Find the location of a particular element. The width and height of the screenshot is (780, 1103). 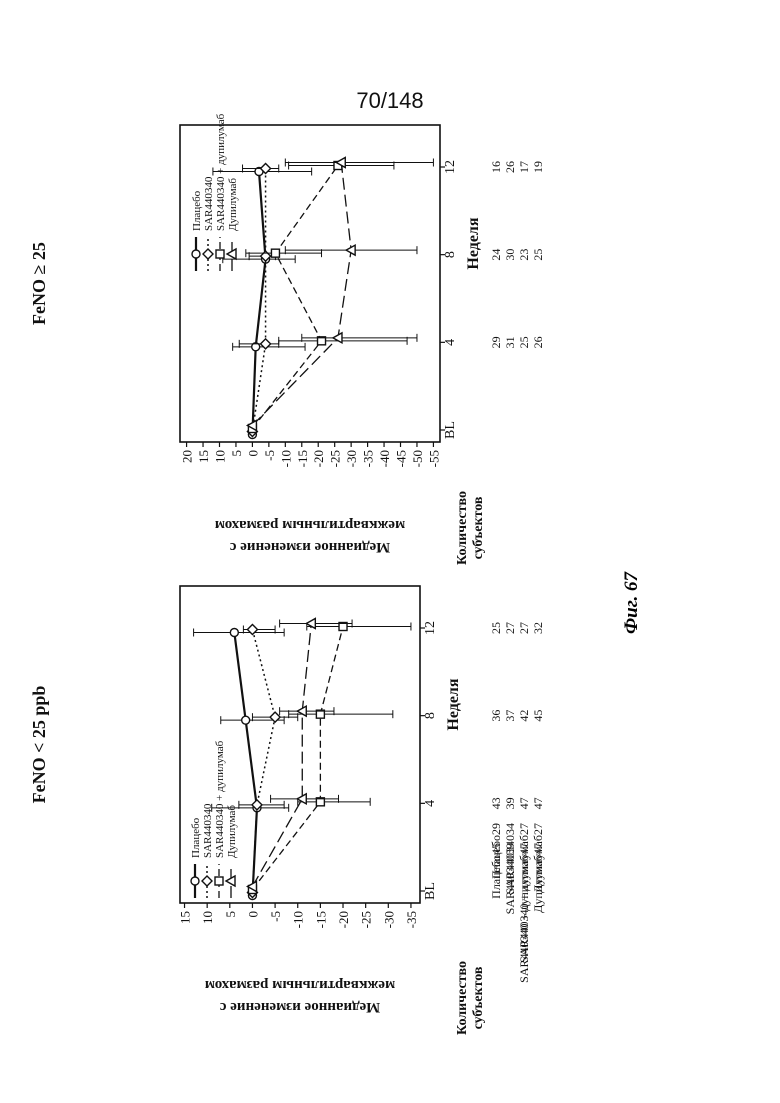

counts-value: 36 is located at coordinates (496, 716).